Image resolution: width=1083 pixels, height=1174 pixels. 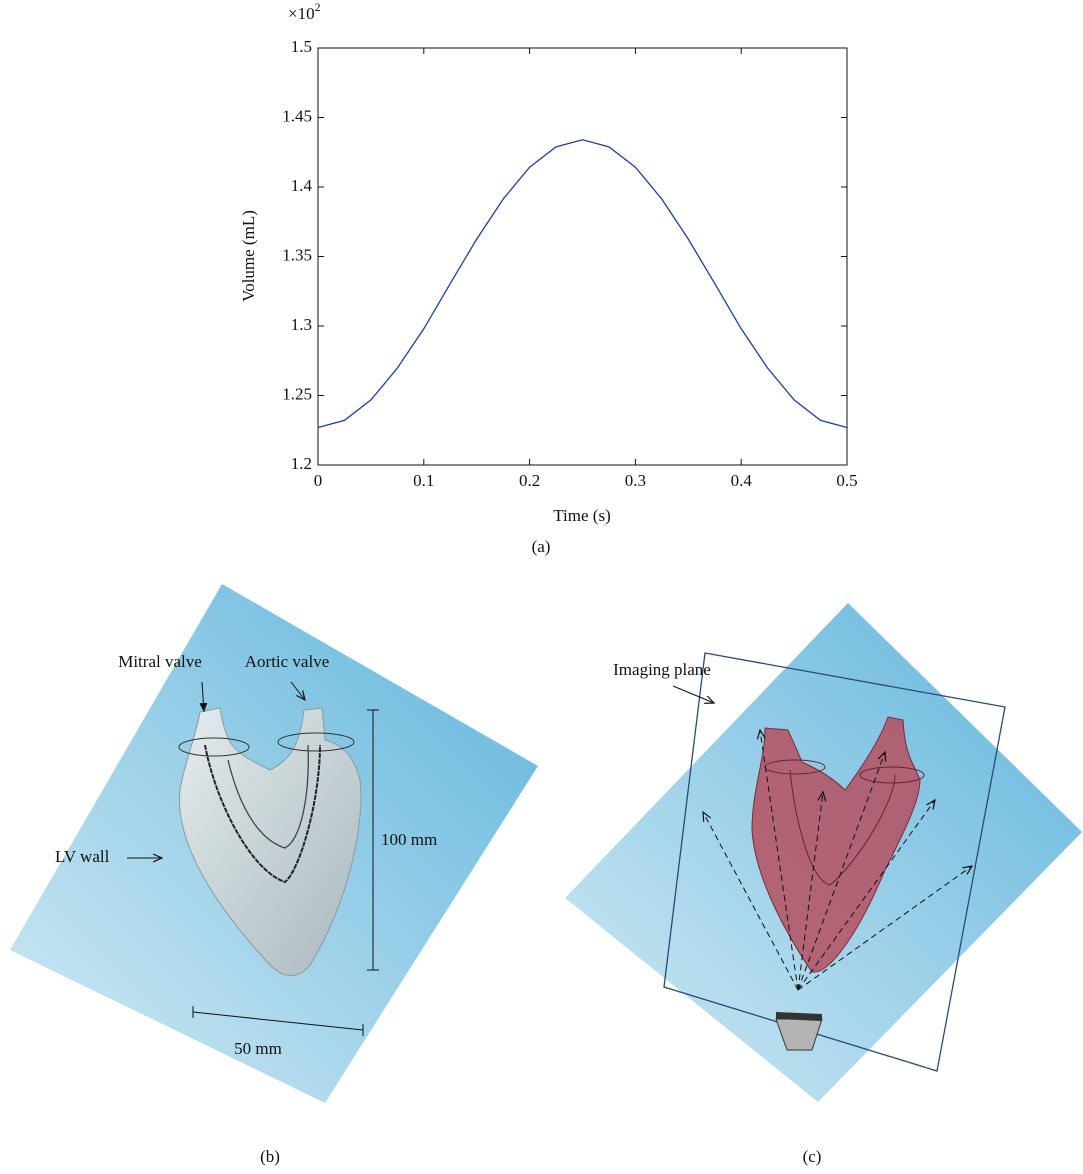 What do you see at coordinates (581, 515) in the screenshot?
I see `x-axis-label: Time (s)` at bounding box center [581, 515].